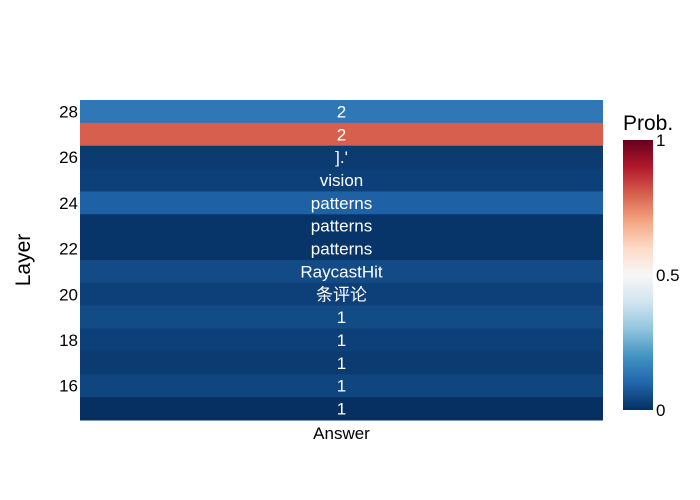  I want to click on colorbar-title: Prob., so click(648, 123).